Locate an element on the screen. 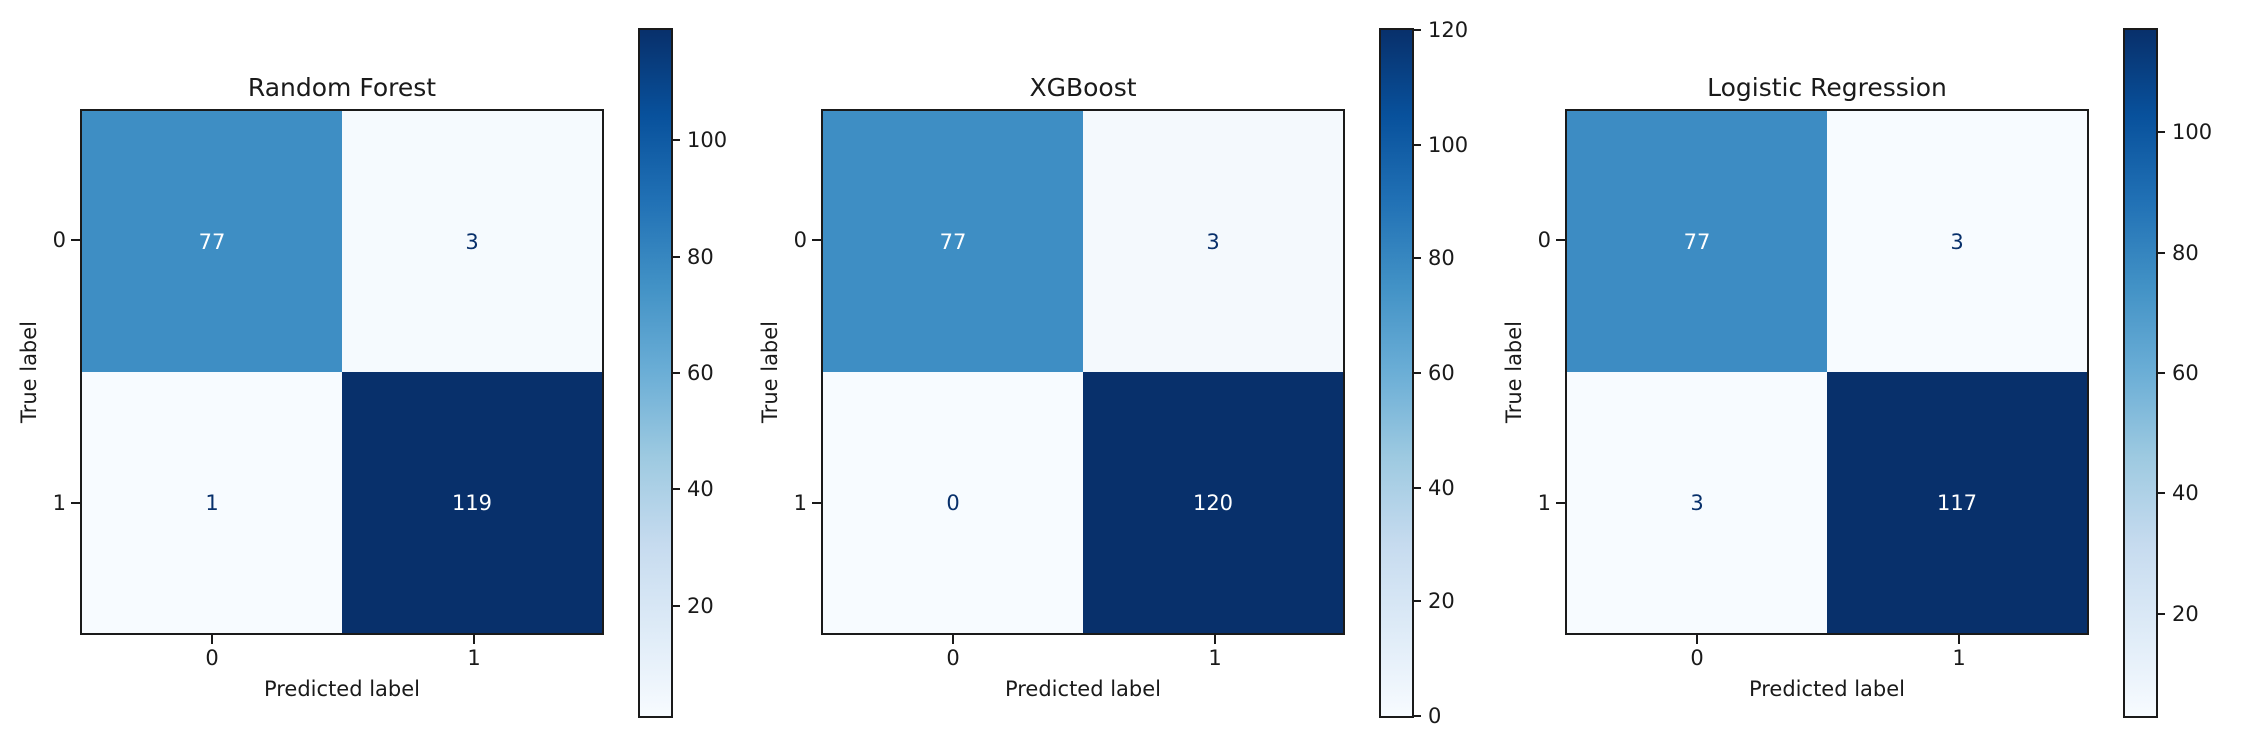 This screenshot has width=2250, height=750. matrix-cell-fn: 1 is located at coordinates (212, 502).